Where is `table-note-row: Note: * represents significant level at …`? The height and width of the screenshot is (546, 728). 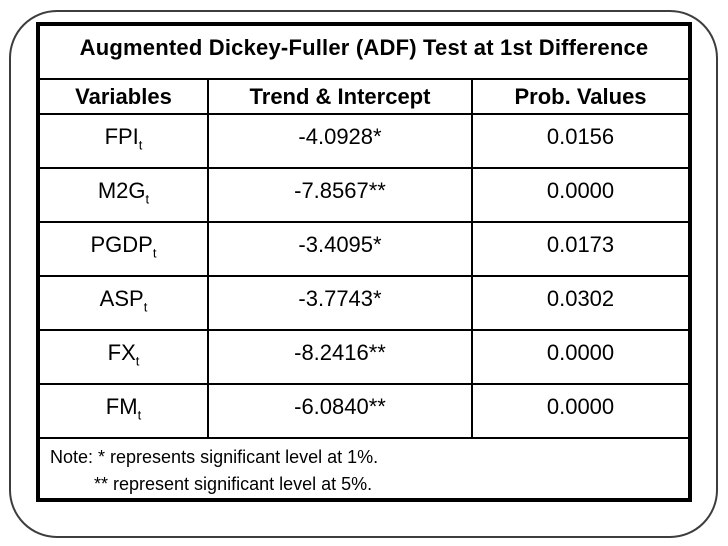 table-note-row: Note: * represents significant level at … is located at coordinates (364, 469).